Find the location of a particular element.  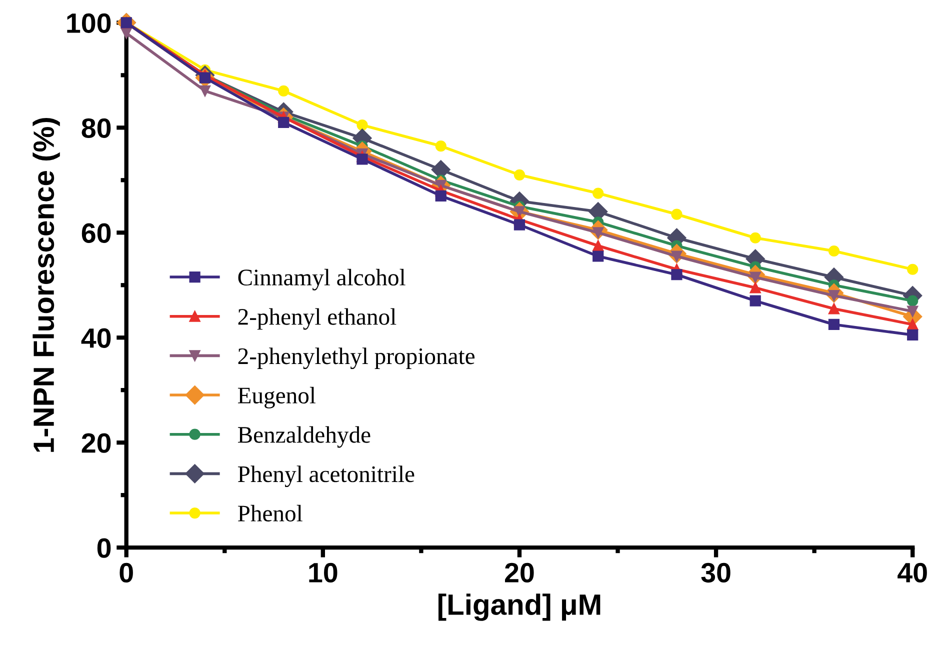

legend-label: Phenol is located at coordinates (270, 513).